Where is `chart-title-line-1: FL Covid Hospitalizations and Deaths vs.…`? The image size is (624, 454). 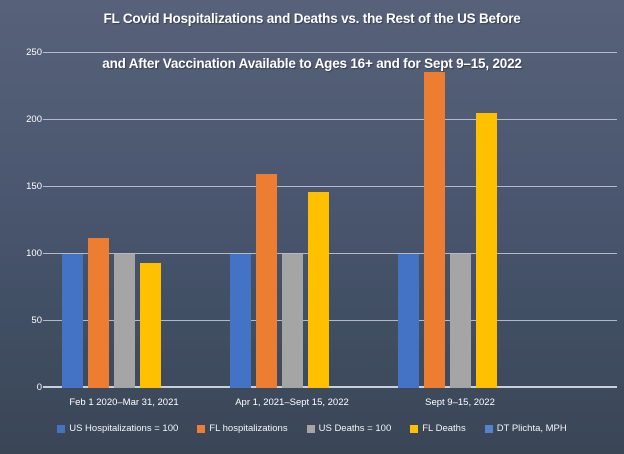 chart-title-line-1: FL Covid Hospitalizations and Deaths vs.… is located at coordinates (312, 18).